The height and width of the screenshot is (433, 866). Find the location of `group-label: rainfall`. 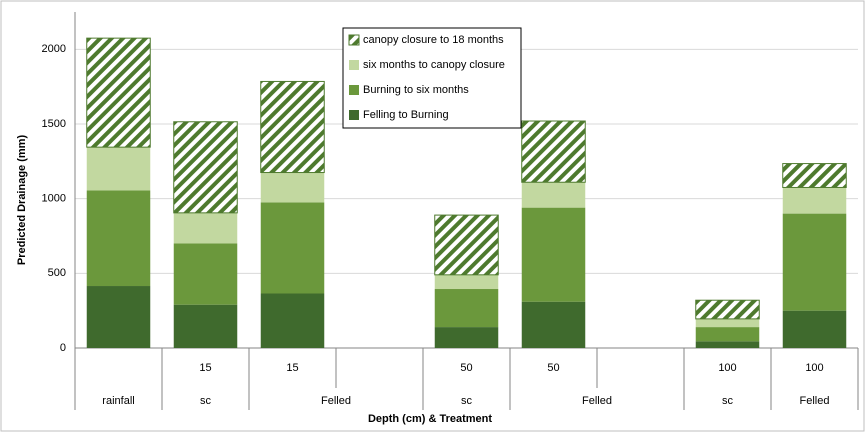

group-label: rainfall is located at coordinates (118, 401).